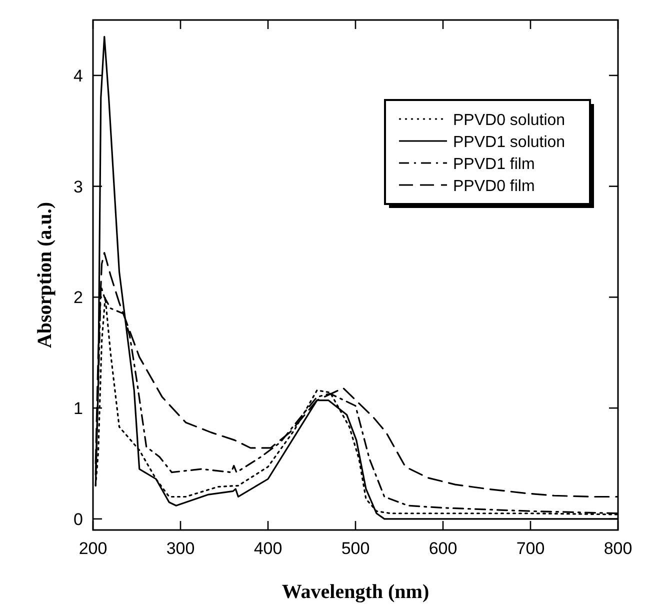  What do you see at coordinates (355, 548) in the screenshot?
I see `x-tick-label: 500` at bounding box center [355, 548].